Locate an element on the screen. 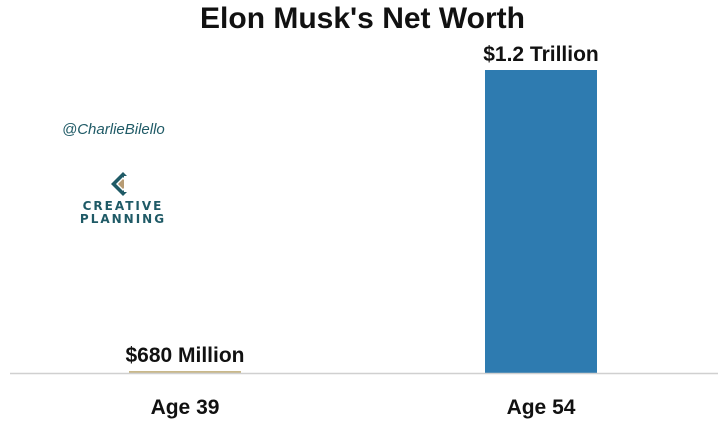 This screenshot has width=725, height=427. creative-planning-logo: CREATIVE PLANNING is located at coordinates (123, 199).